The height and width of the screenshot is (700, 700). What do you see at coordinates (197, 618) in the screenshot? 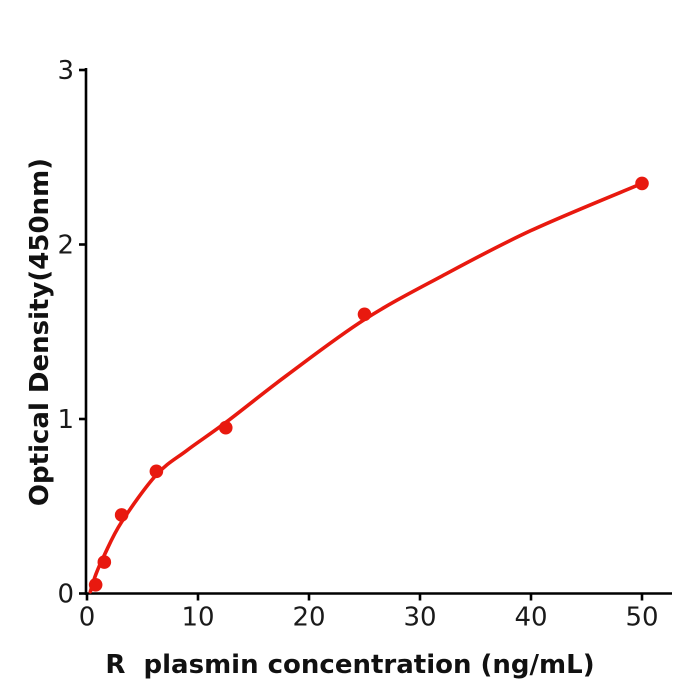
I see `x-tick-label: 10` at bounding box center [197, 618].